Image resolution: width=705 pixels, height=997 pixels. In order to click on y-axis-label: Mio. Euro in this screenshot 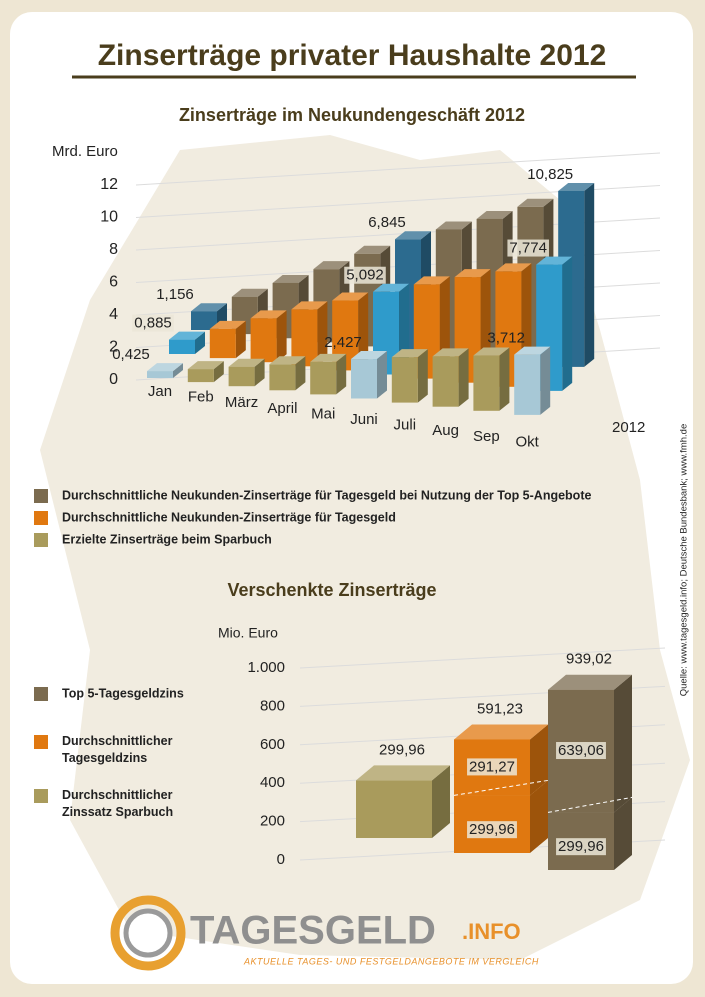, I will do `click(248, 633)`.